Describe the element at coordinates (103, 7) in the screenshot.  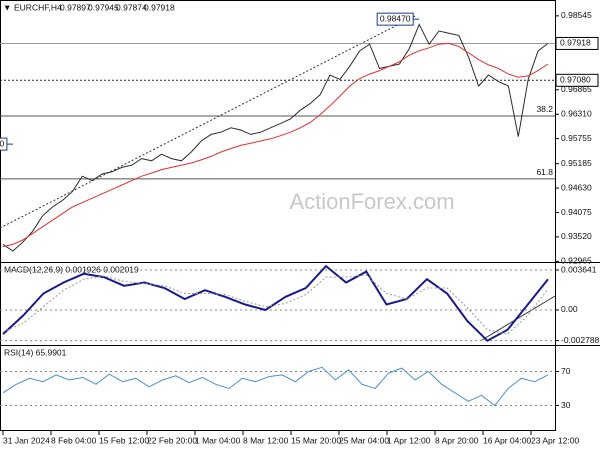
I see `ohlc: 0.97945` at that location.